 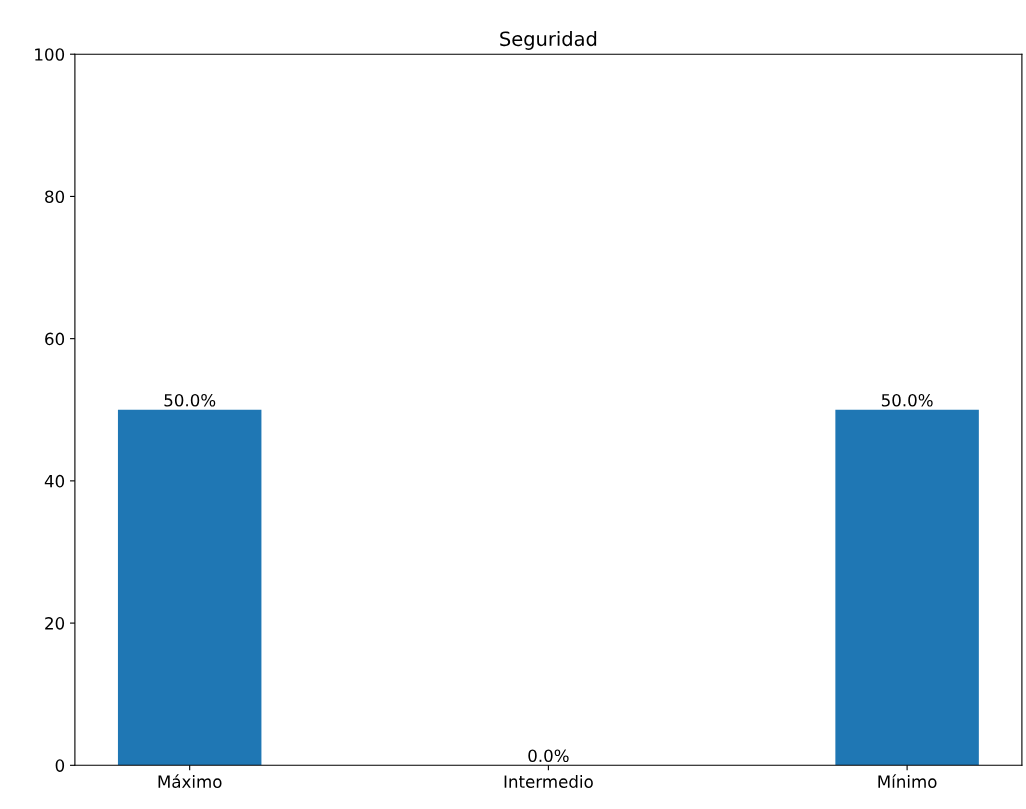 I want to click on x-tick-label: Máximo, so click(x=190, y=781).